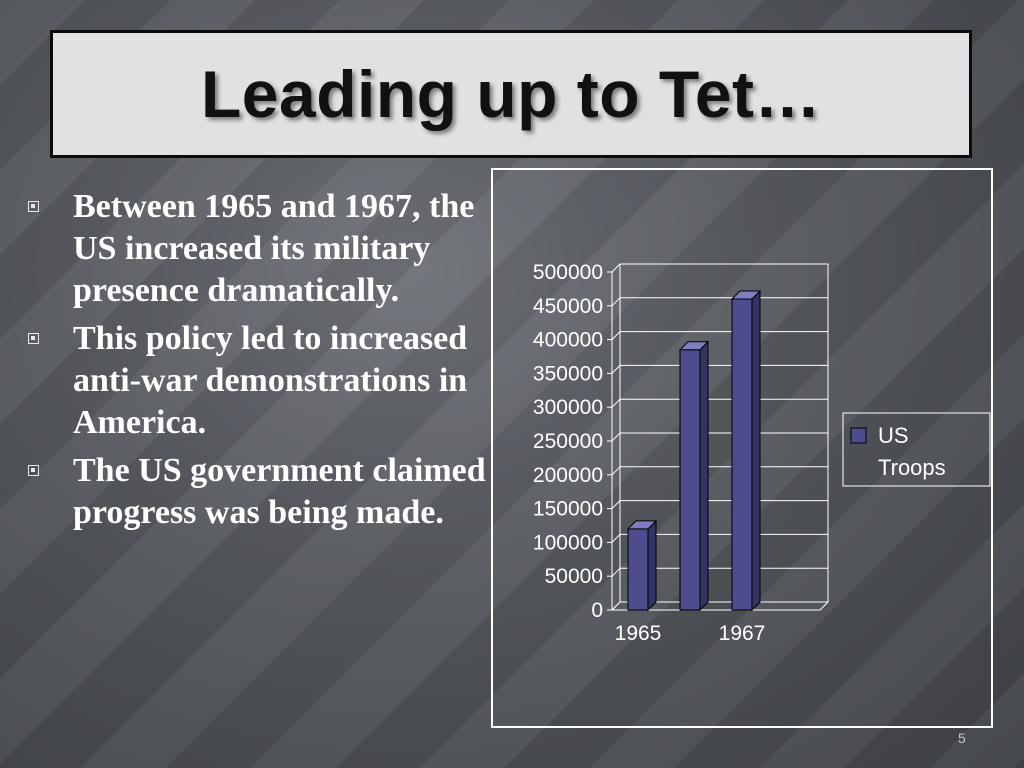  I want to click on y-tick-label: 100000, so click(568, 542).